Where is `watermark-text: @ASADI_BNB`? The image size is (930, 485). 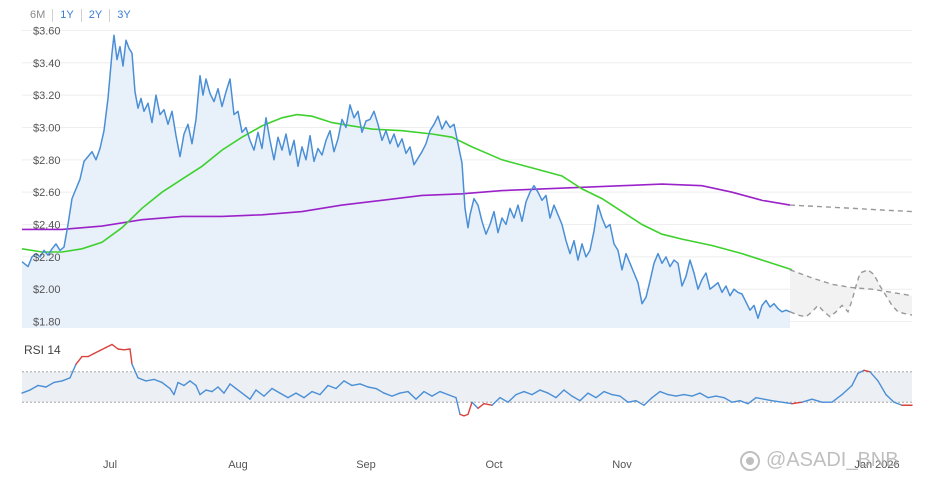
watermark-text: @ASADI_BNB is located at coordinates (832, 460).